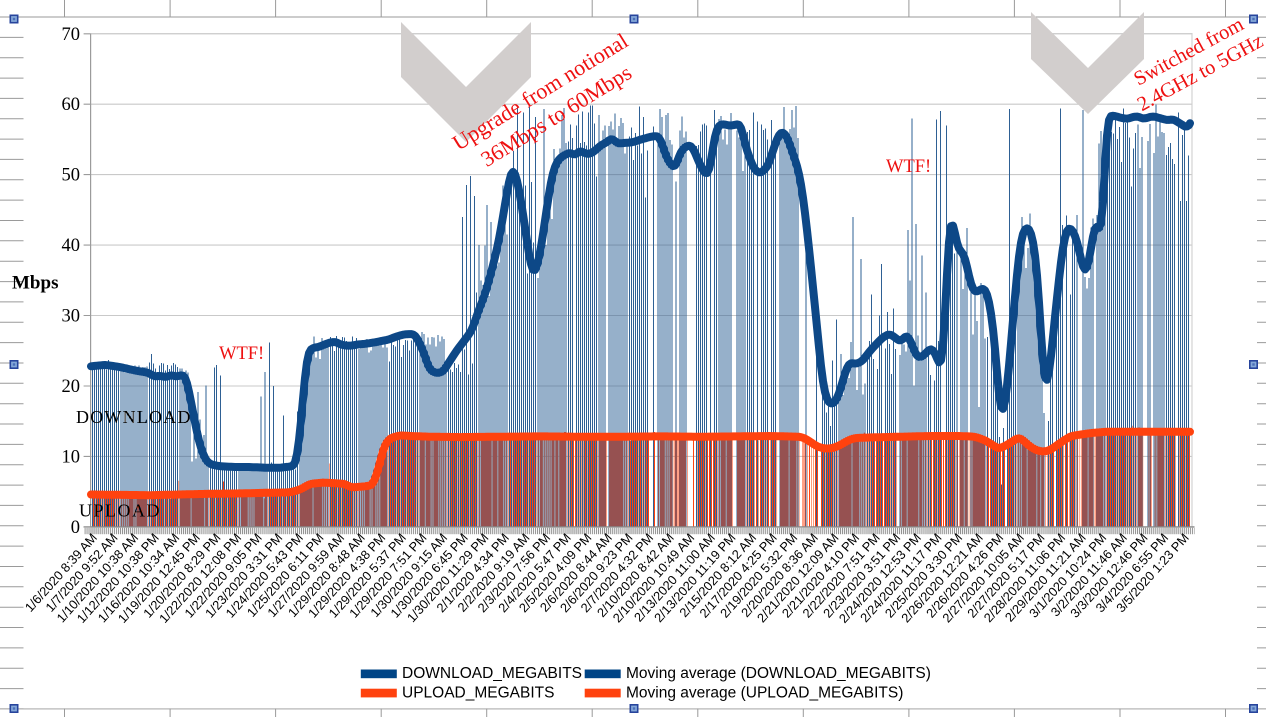  What do you see at coordinates (71, 246) in the screenshot?
I see `svg-text: 40` at bounding box center [71, 246].